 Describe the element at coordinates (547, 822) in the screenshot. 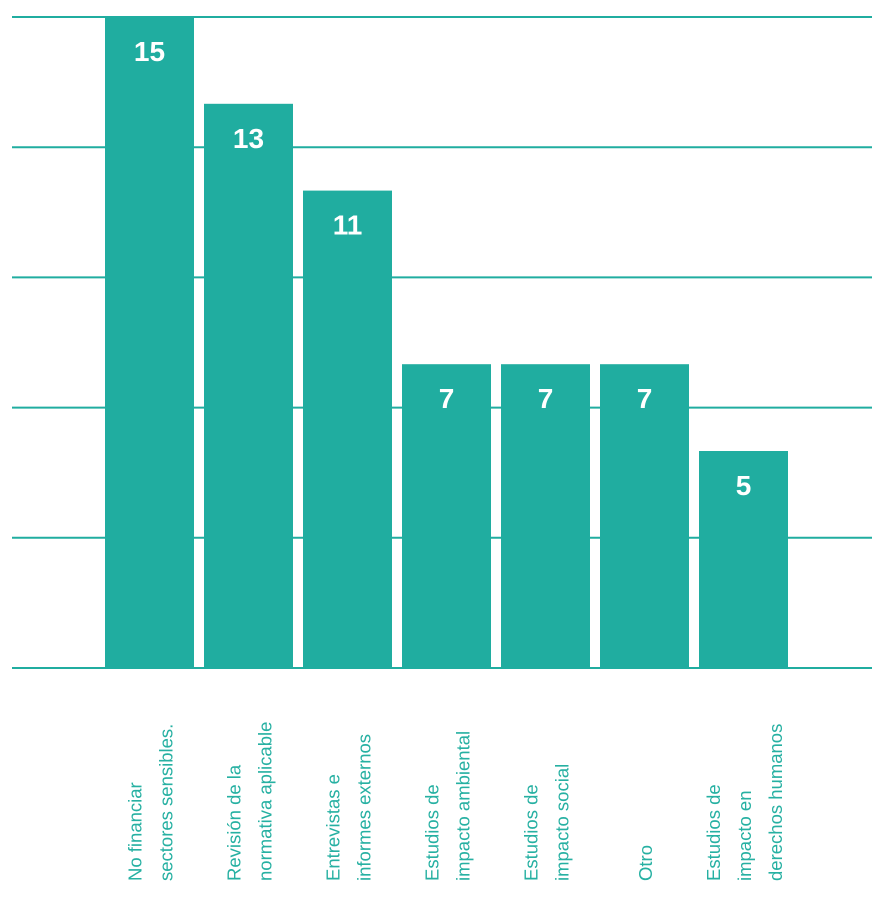

I see `category-label-4: Estudios de impacto social` at that location.